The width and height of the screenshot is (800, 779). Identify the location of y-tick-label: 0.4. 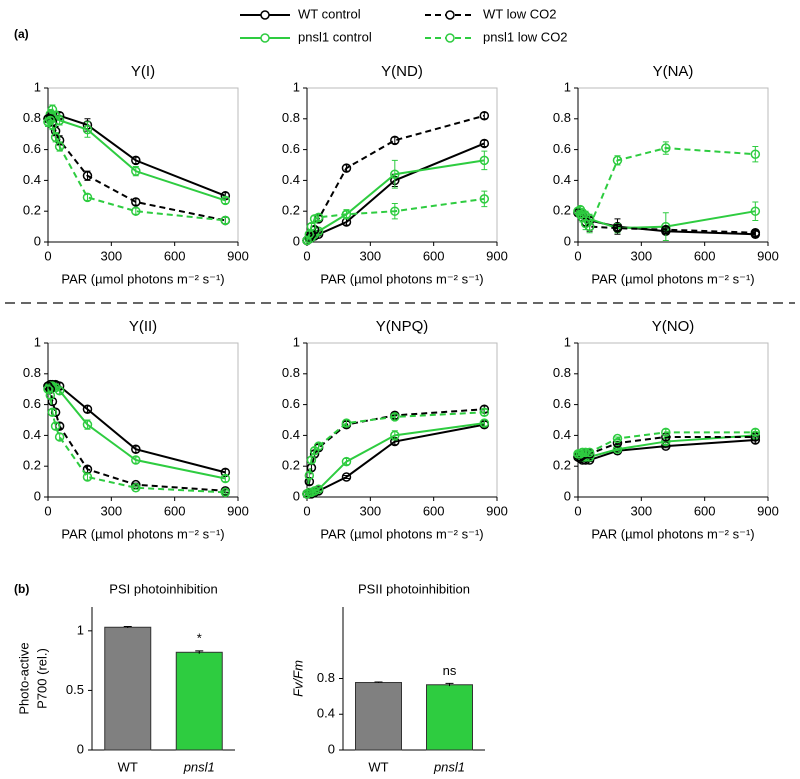
(326, 713).